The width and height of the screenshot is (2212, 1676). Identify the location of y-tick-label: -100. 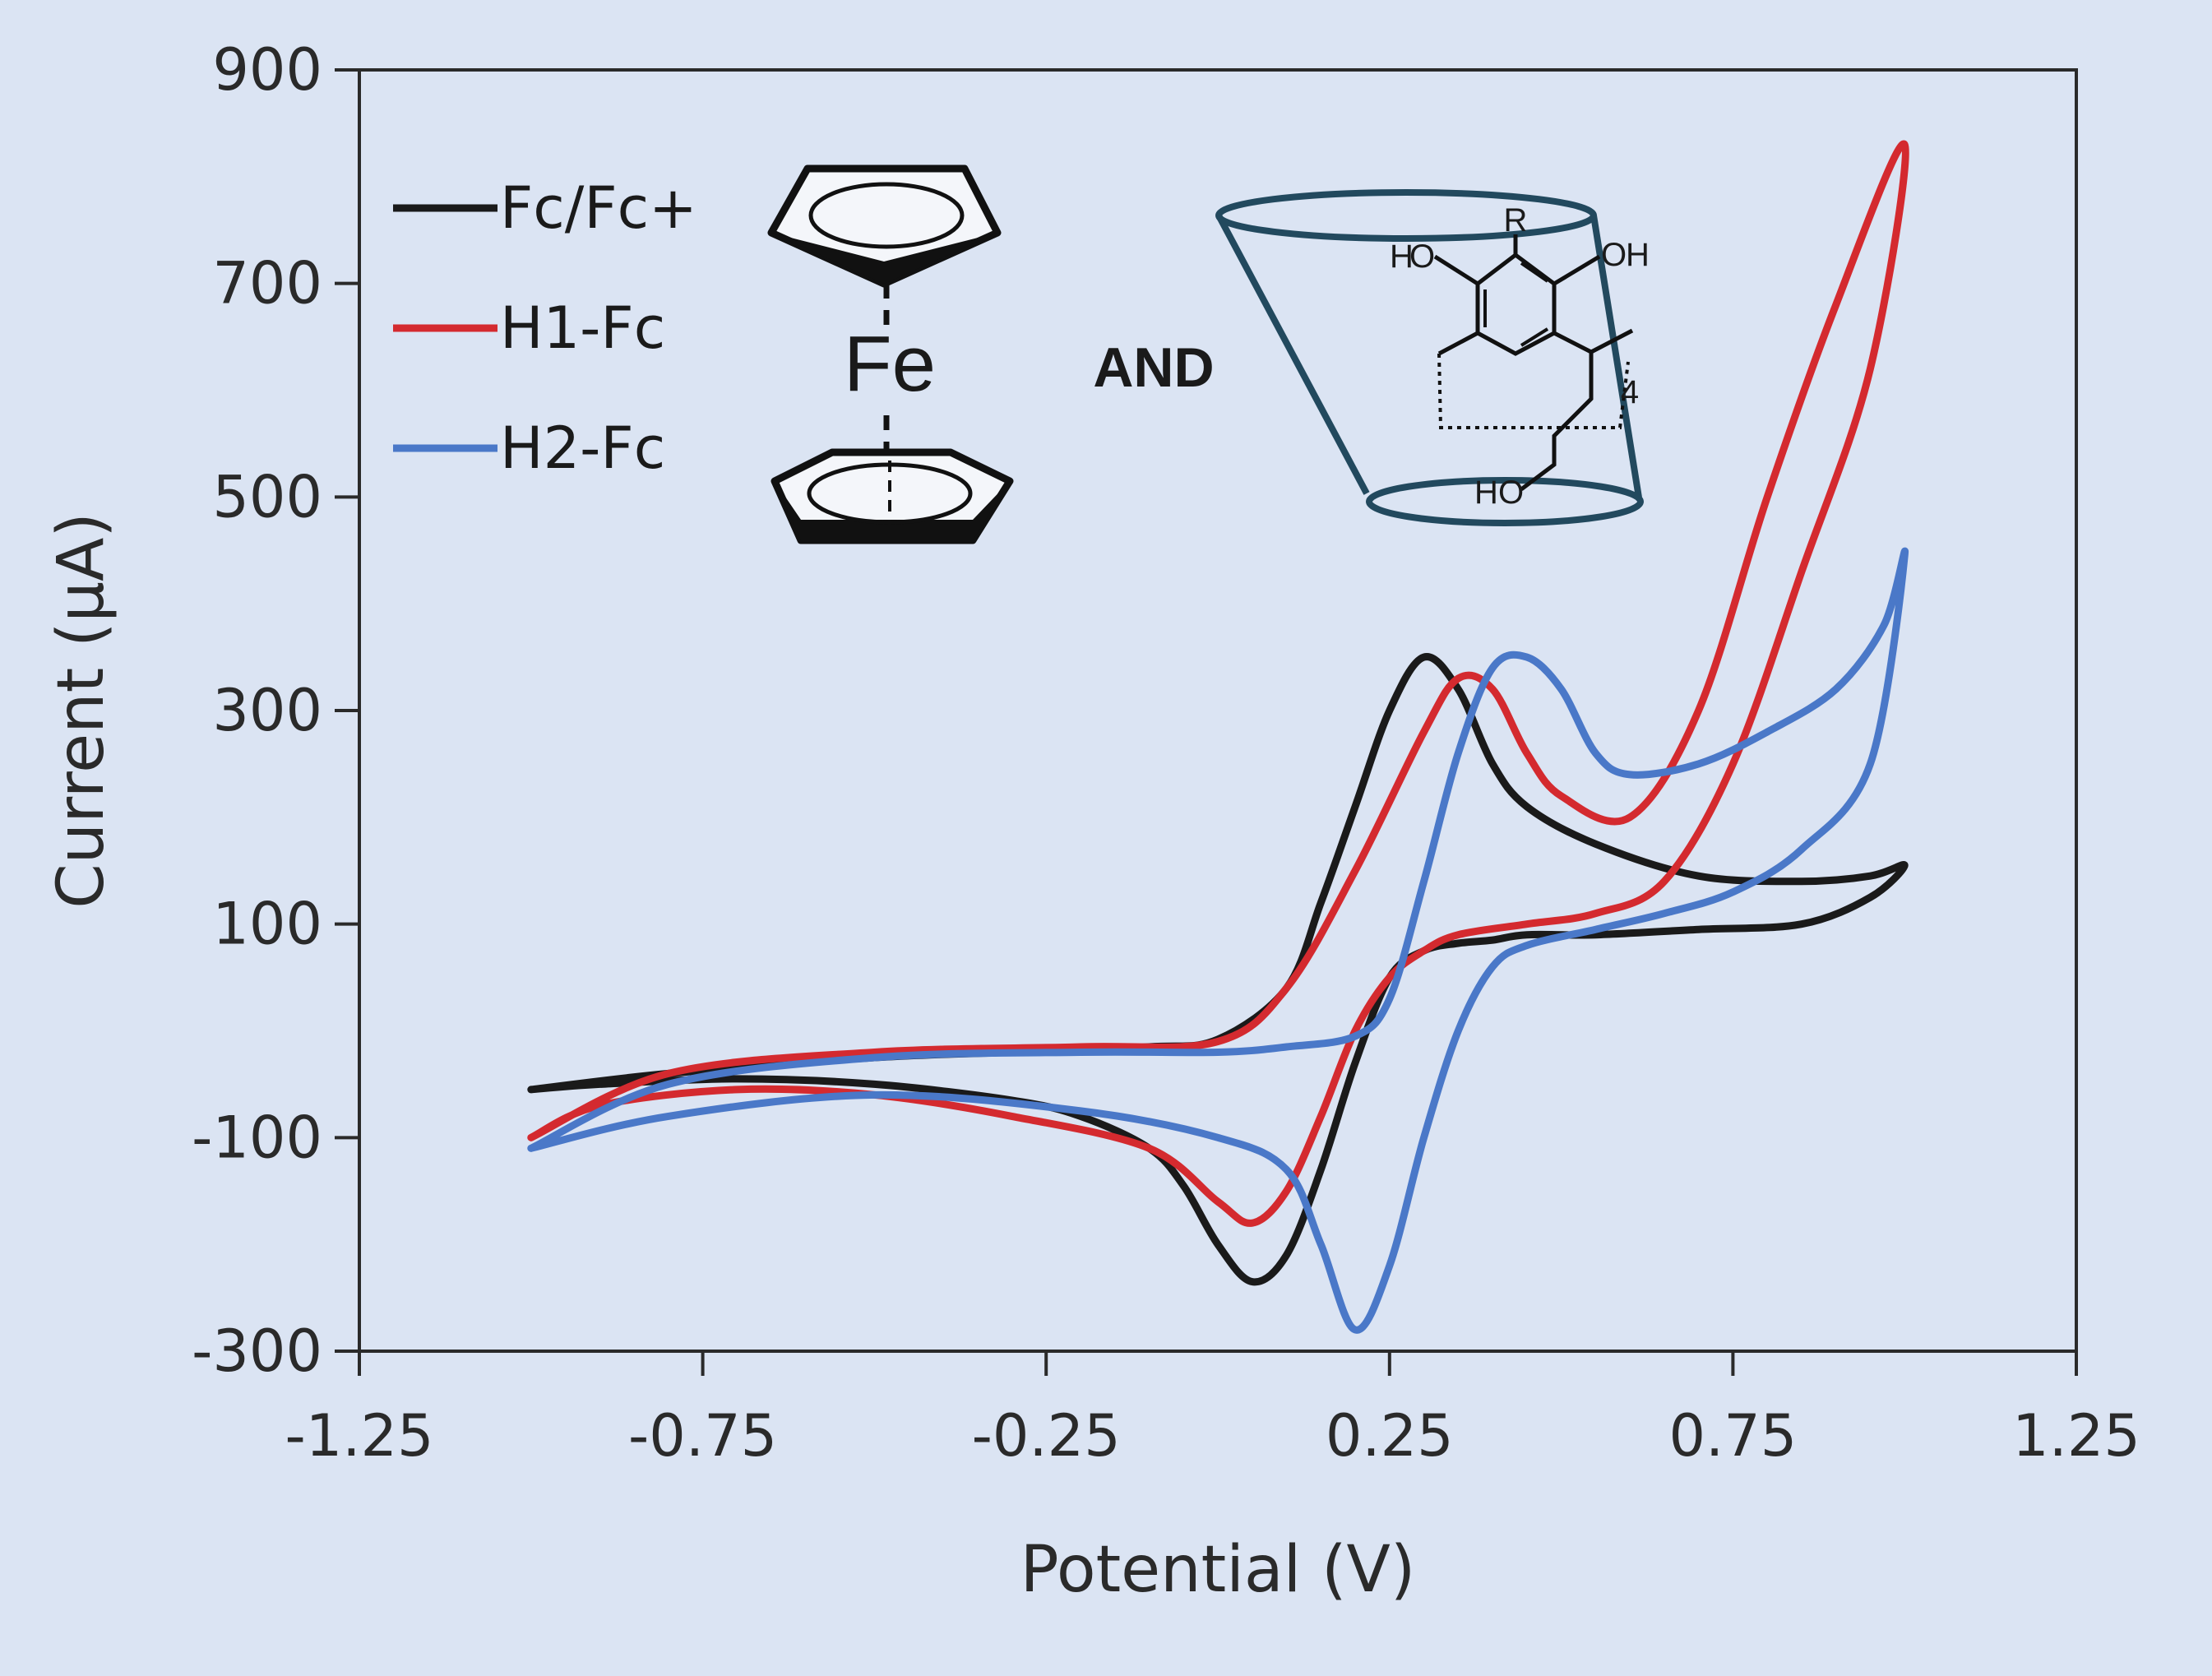
(257, 1137).